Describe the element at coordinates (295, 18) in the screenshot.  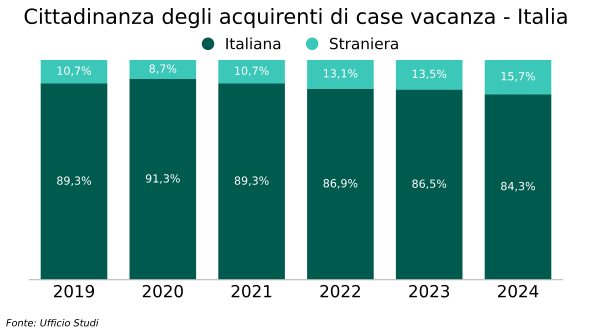
I see `chart-title: Cittadinanza degli acquirenti di case vacanza - Italia` at that location.